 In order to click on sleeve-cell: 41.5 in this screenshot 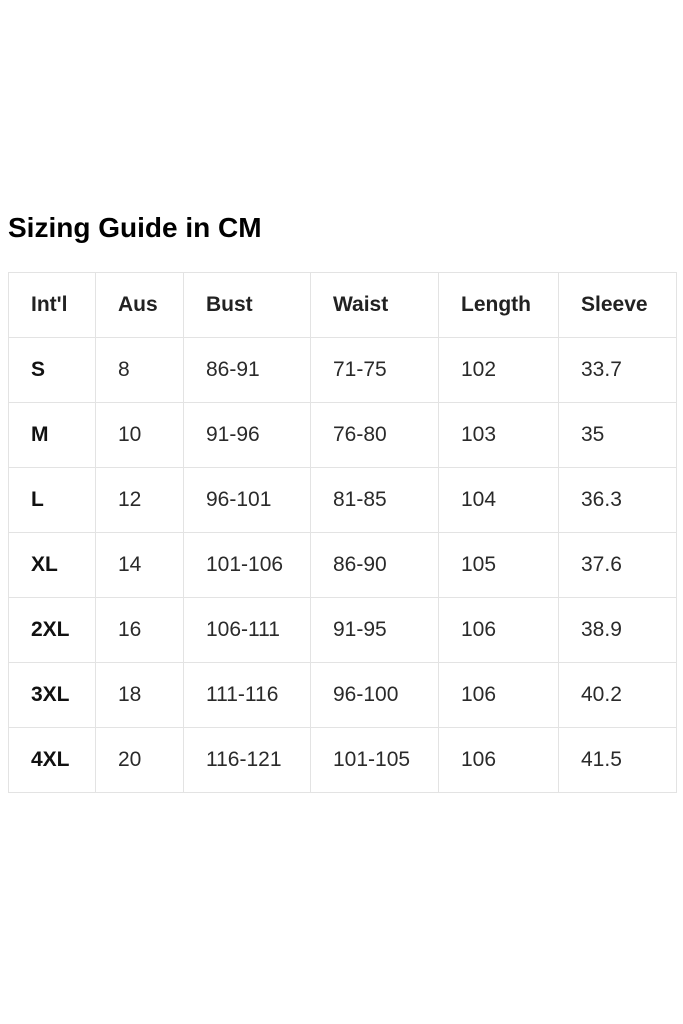, I will do `click(617, 760)`.